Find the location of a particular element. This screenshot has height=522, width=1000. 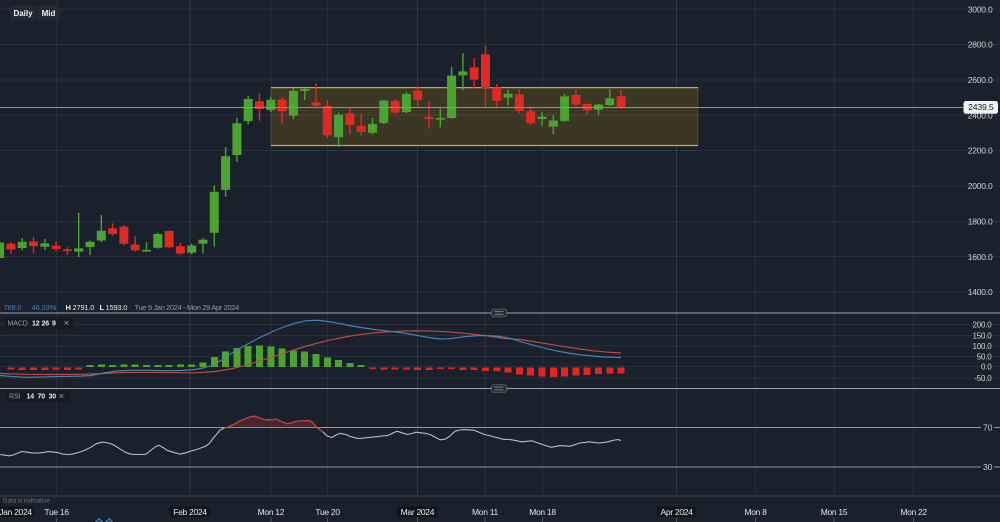

svg-text: H is located at coordinates (68, 307).